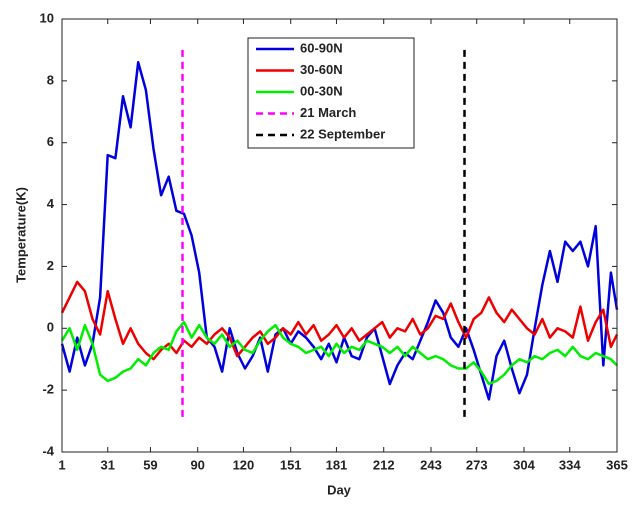  What do you see at coordinates (20, 235) in the screenshot?
I see `y-axis-label: Temperature(K)` at bounding box center [20, 235].